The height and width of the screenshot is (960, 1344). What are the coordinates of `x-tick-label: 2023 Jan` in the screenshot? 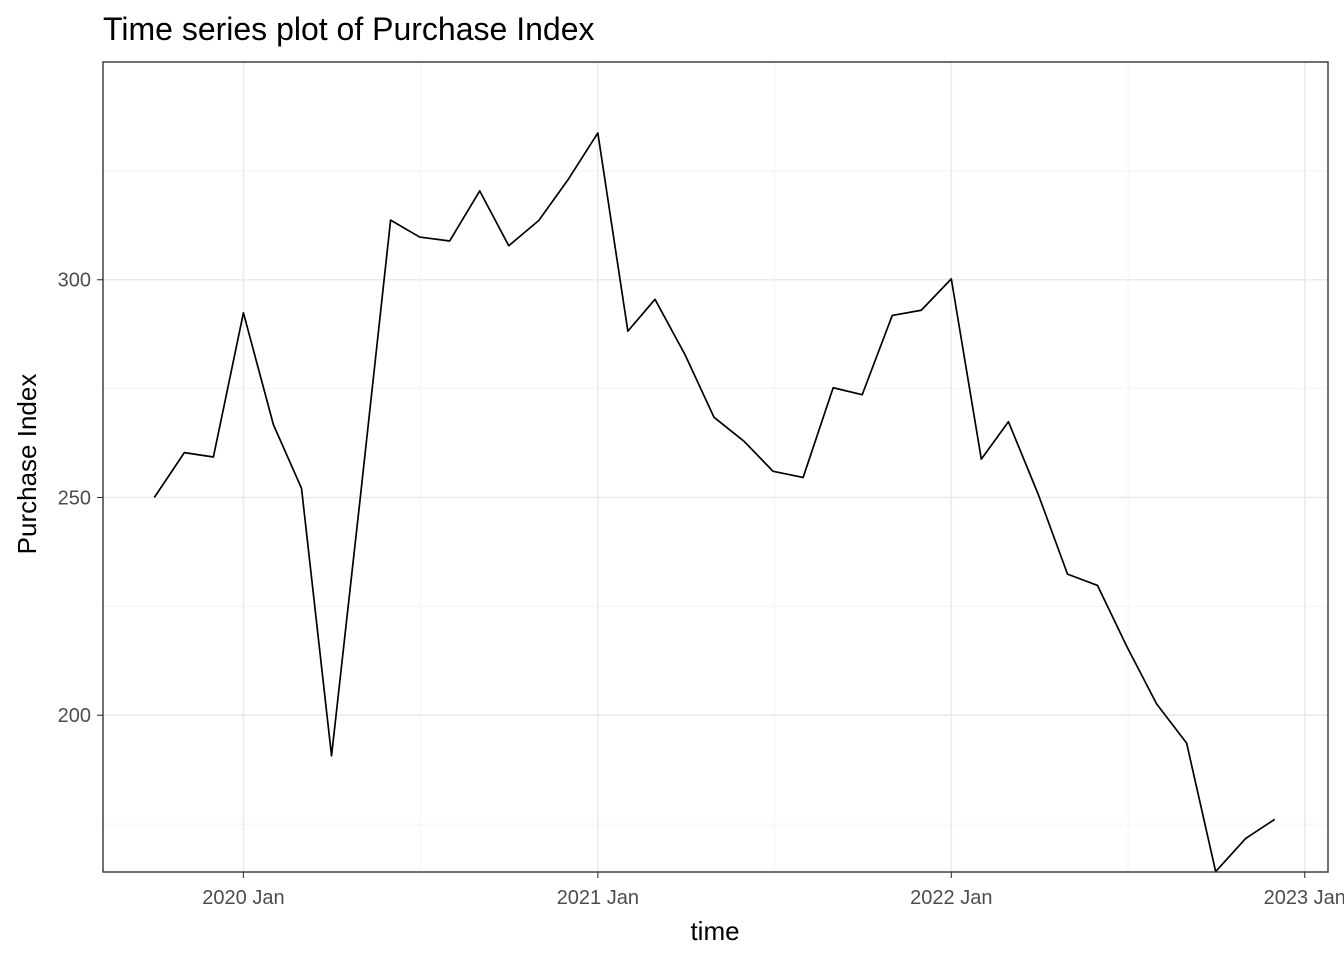 It's located at (1304, 898).